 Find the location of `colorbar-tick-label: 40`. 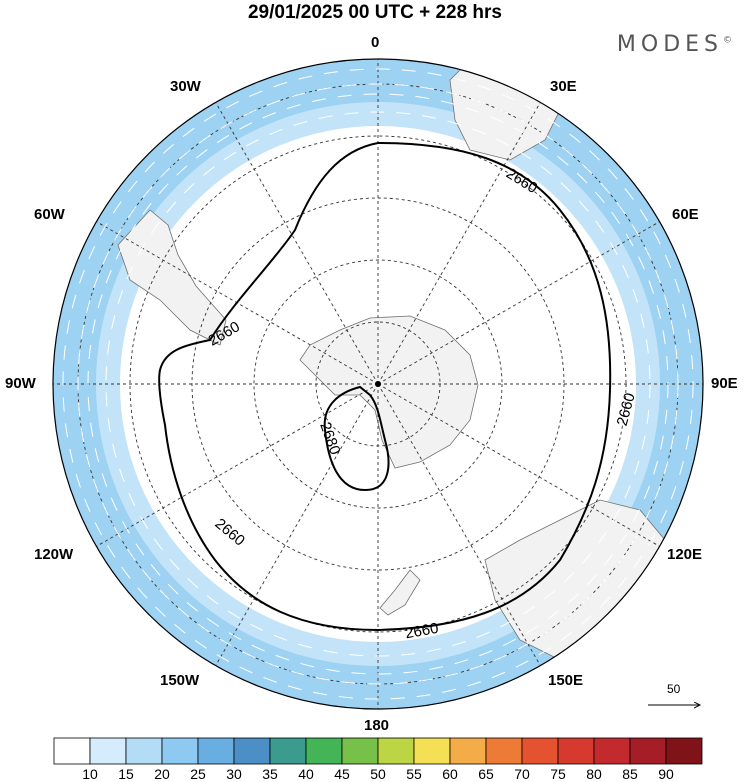

colorbar-tick-label: 40 is located at coordinates (306, 774).